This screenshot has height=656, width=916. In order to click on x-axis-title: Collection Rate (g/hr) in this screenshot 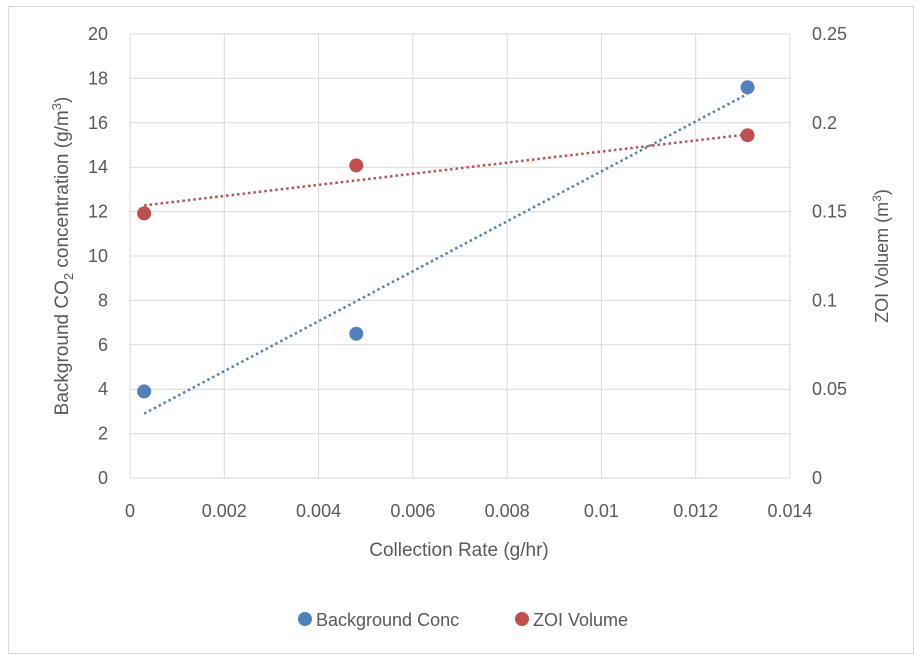, I will do `click(459, 550)`.